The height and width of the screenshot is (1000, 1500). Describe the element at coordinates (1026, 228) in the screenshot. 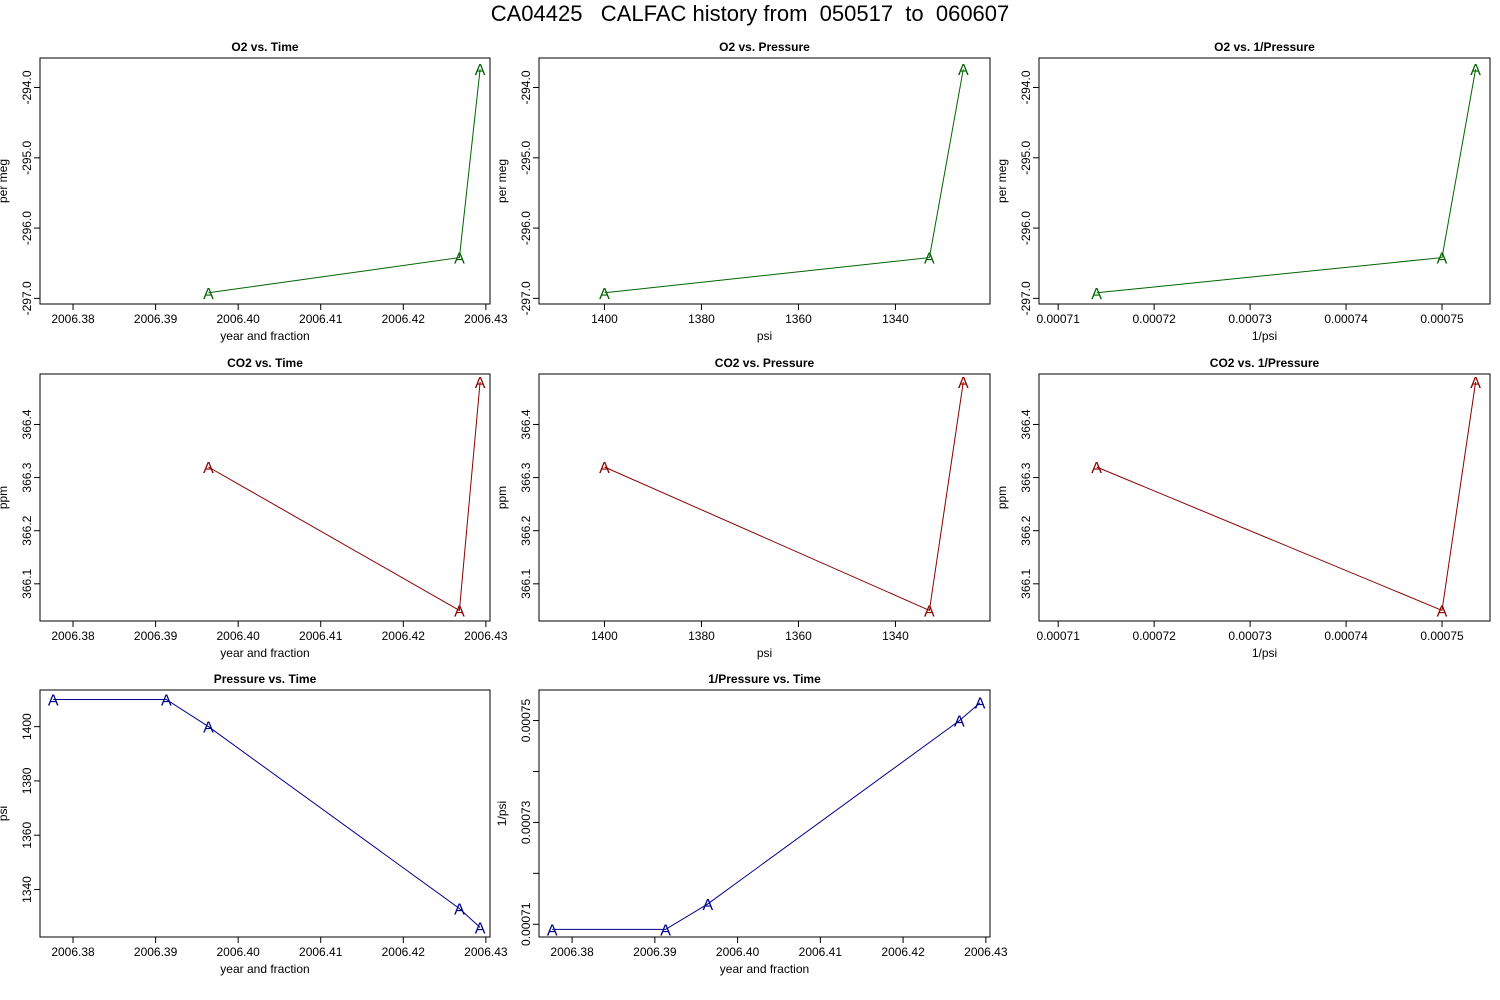

I see `chart-o2-vs-1-pressure-ytick-label: -296.0` at that location.